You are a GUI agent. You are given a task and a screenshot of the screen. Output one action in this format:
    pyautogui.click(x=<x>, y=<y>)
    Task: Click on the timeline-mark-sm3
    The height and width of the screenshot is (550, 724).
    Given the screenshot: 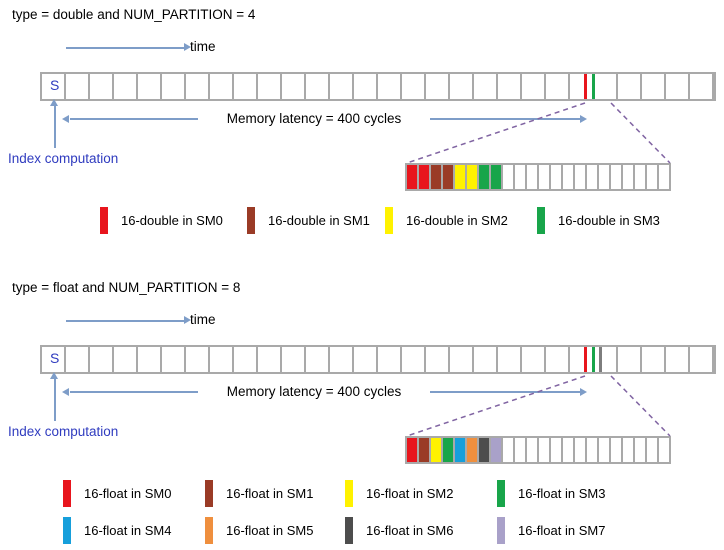 What is the action you would take?
    pyautogui.click(x=593, y=86)
    